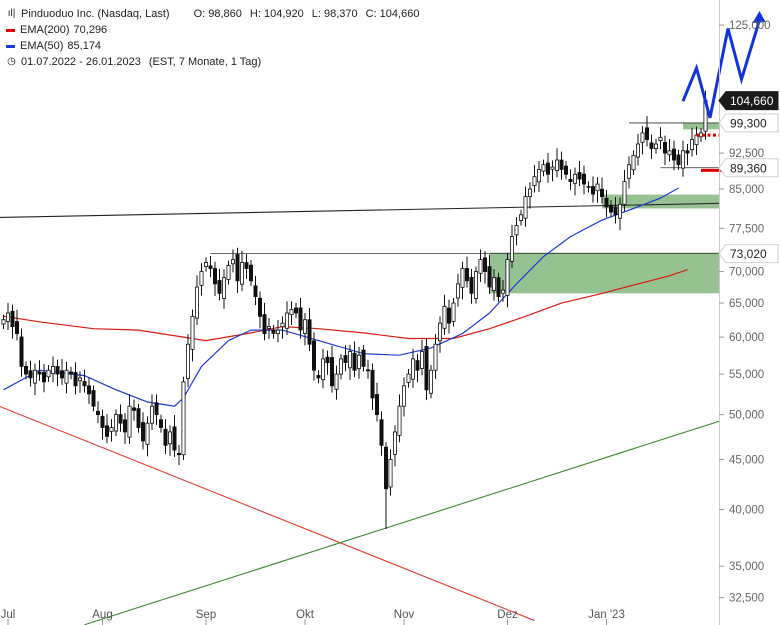 This screenshot has height=625, width=780. What do you see at coordinates (404, 615) in the screenshot?
I see `x-tick-label: Nov` at bounding box center [404, 615].